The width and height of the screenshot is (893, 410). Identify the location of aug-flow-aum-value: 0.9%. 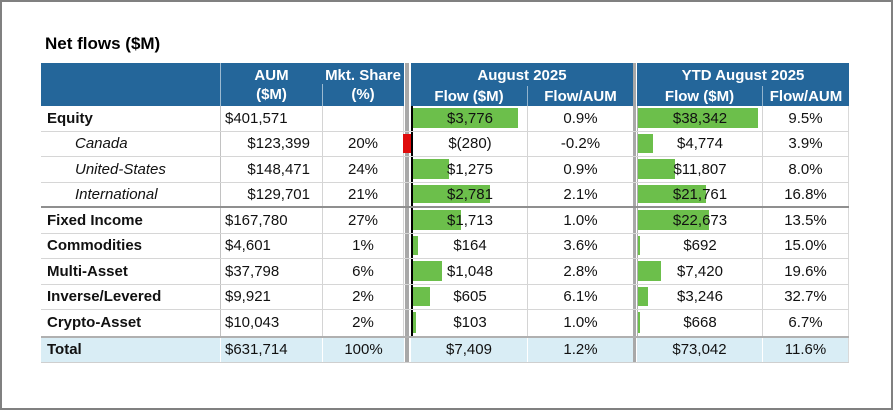
(580, 169).